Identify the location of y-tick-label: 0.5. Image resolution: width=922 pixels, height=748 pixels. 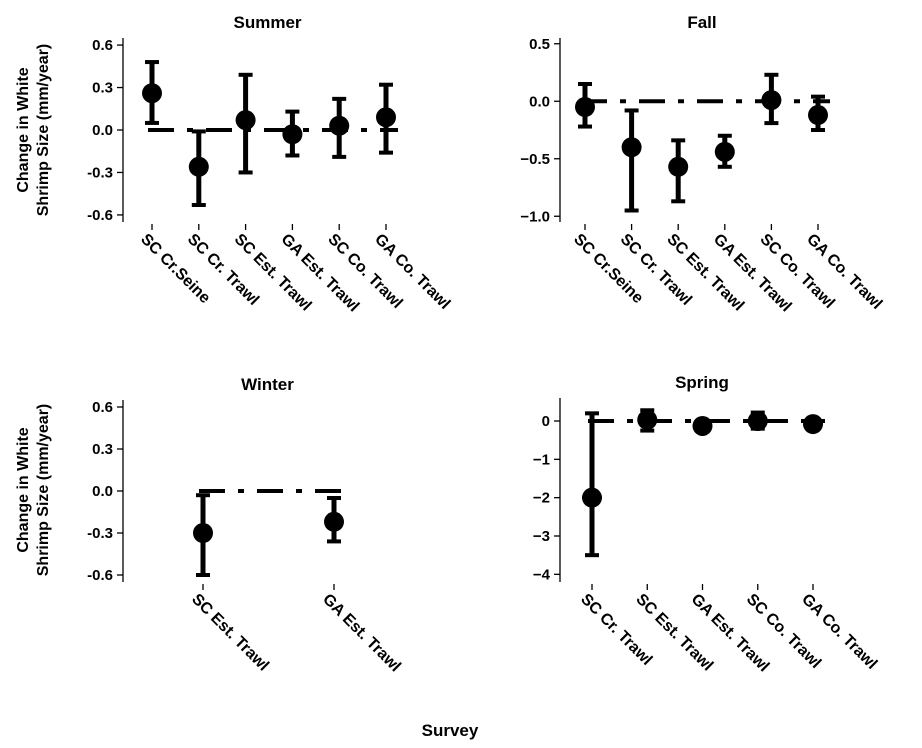
(539, 44).